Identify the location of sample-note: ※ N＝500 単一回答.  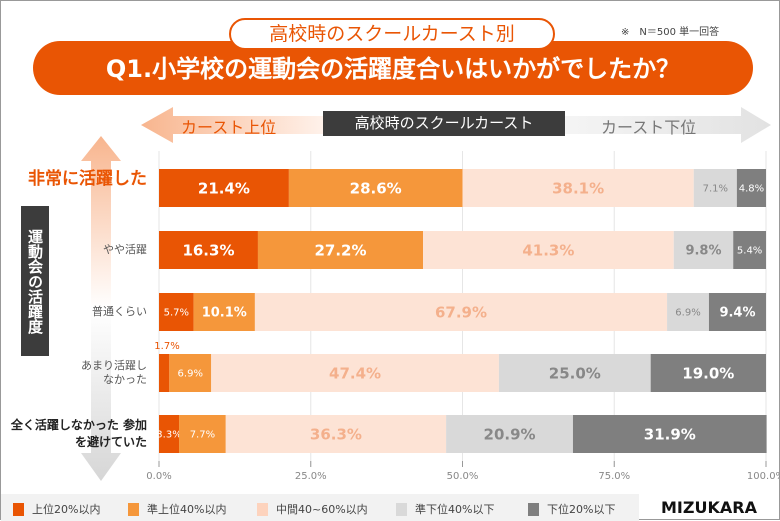
(670, 32).